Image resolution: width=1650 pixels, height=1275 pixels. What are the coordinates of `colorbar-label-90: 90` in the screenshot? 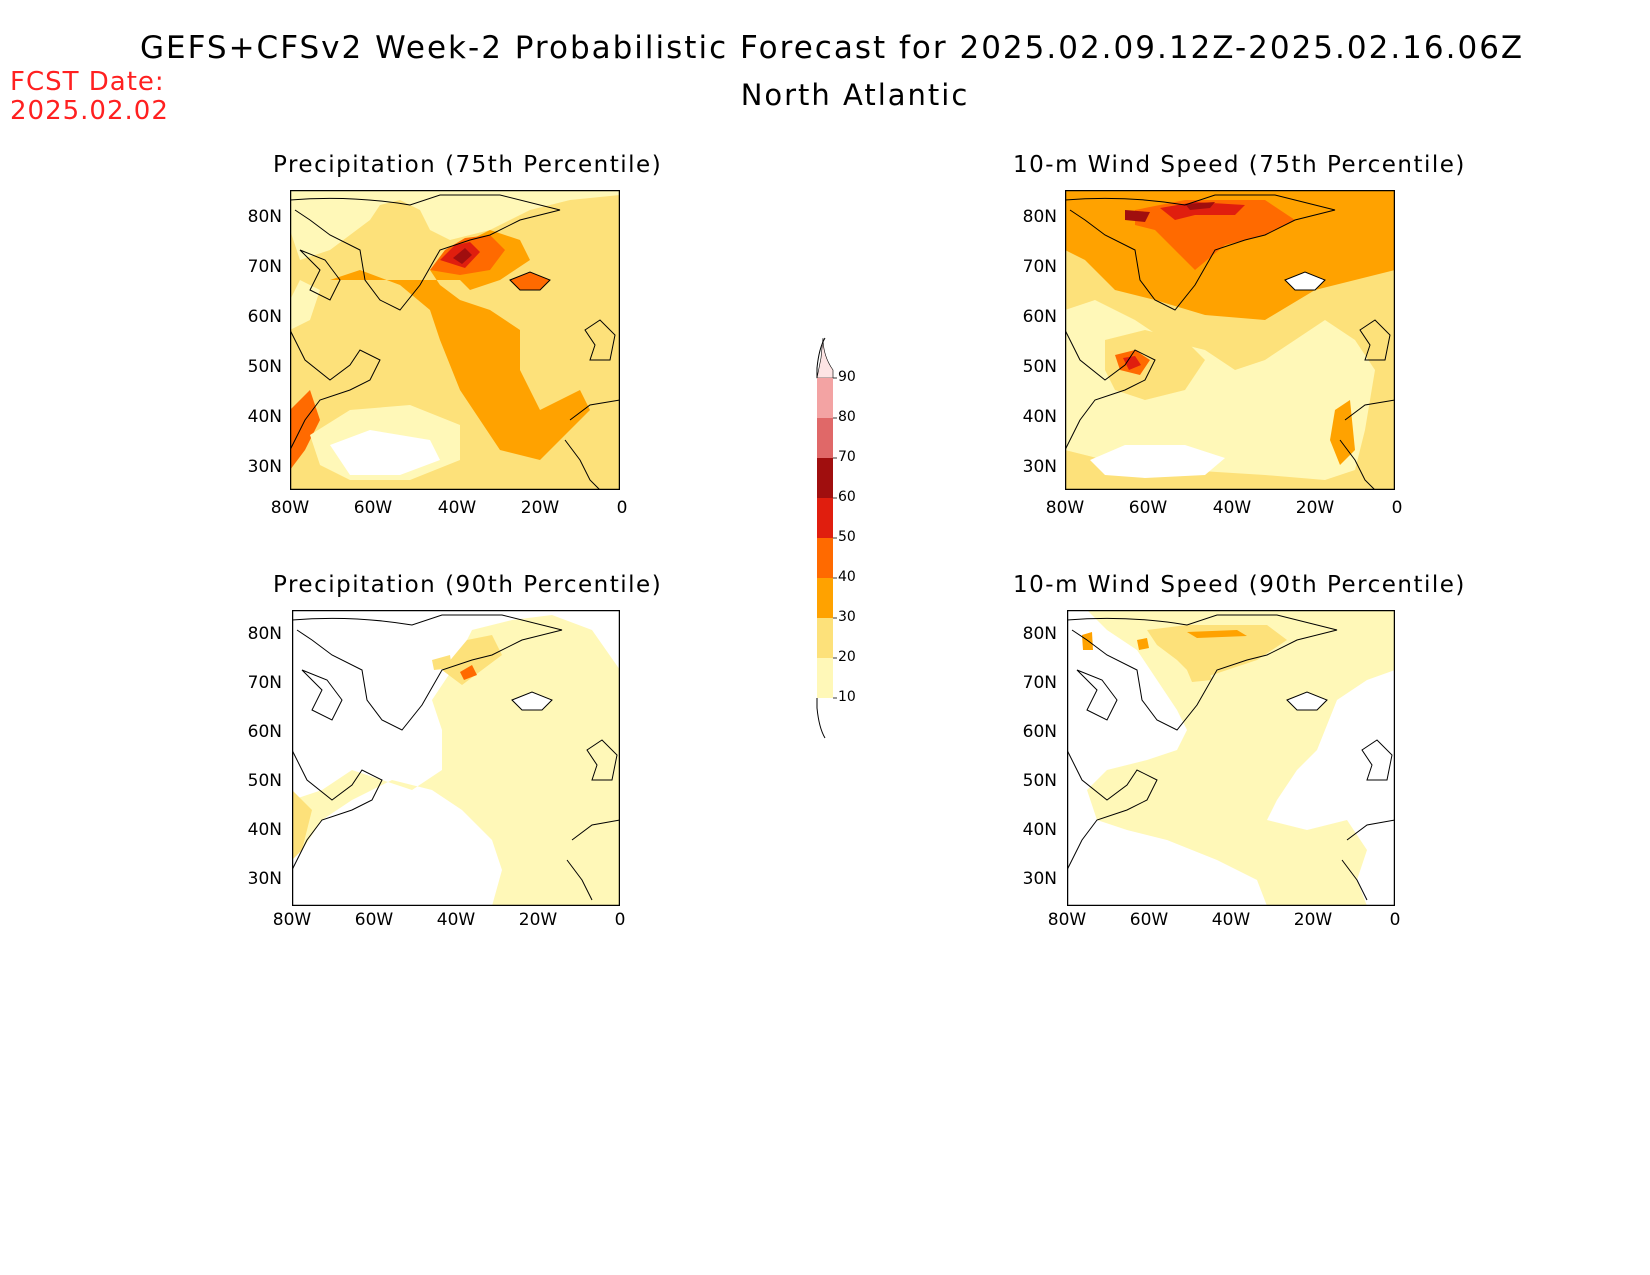 It's located at (847, 377).